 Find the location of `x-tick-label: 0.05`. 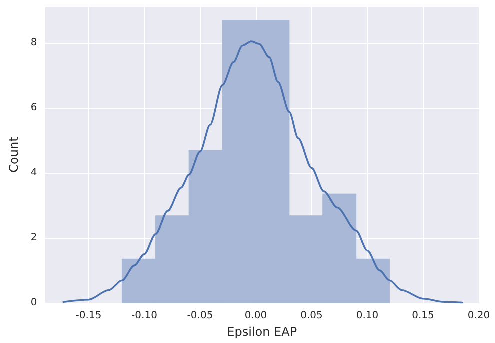

x-tick-label: 0.05 is located at coordinates (311, 316).